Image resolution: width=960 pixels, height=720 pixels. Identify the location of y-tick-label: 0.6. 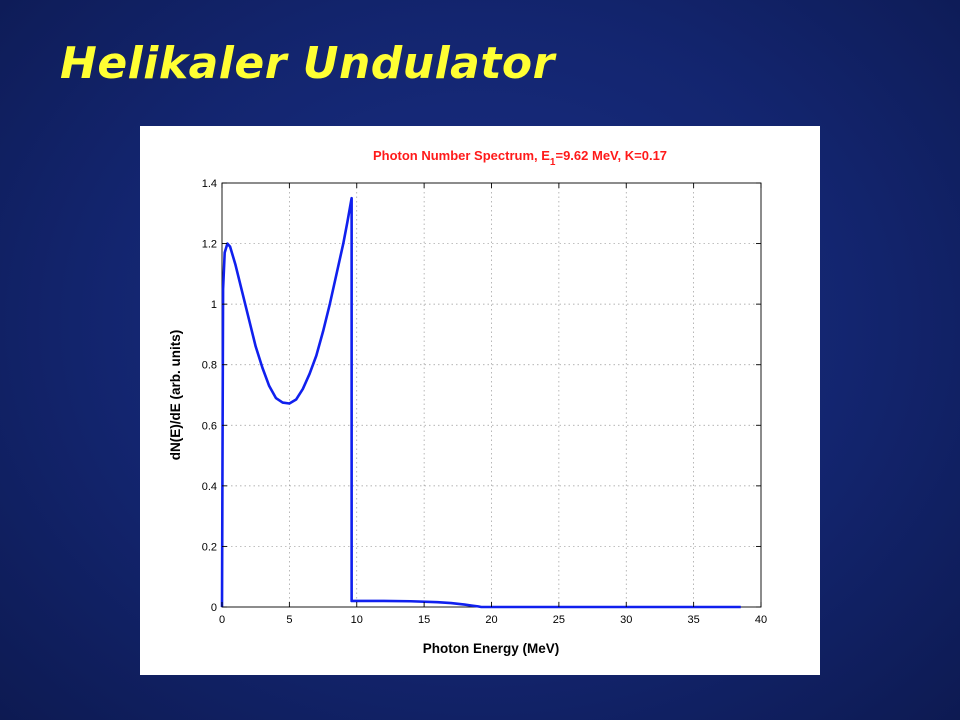
(209, 426).